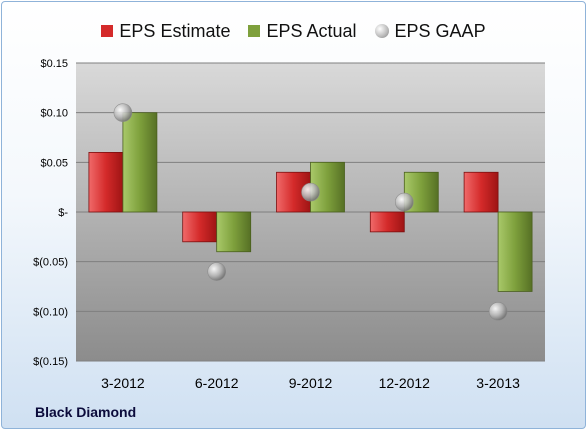 This screenshot has height=430, width=587. I want to click on legend-item-gaap: EPS GAAP, so click(430, 31).